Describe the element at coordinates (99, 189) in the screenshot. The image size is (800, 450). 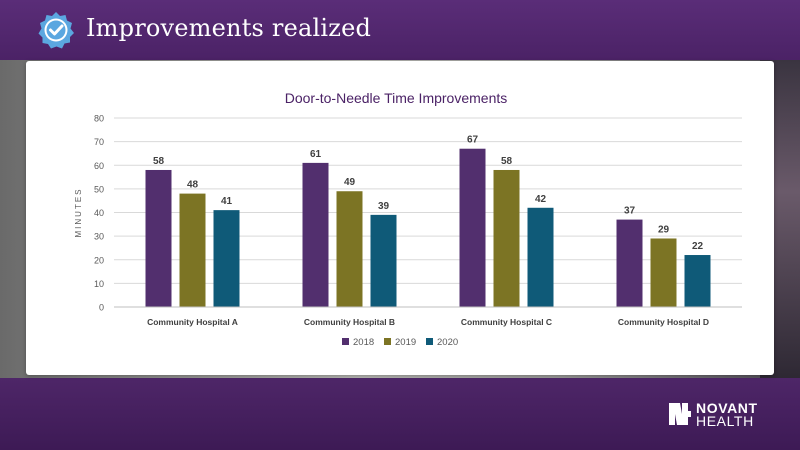
I see `y-tick-label: 50` at that location.